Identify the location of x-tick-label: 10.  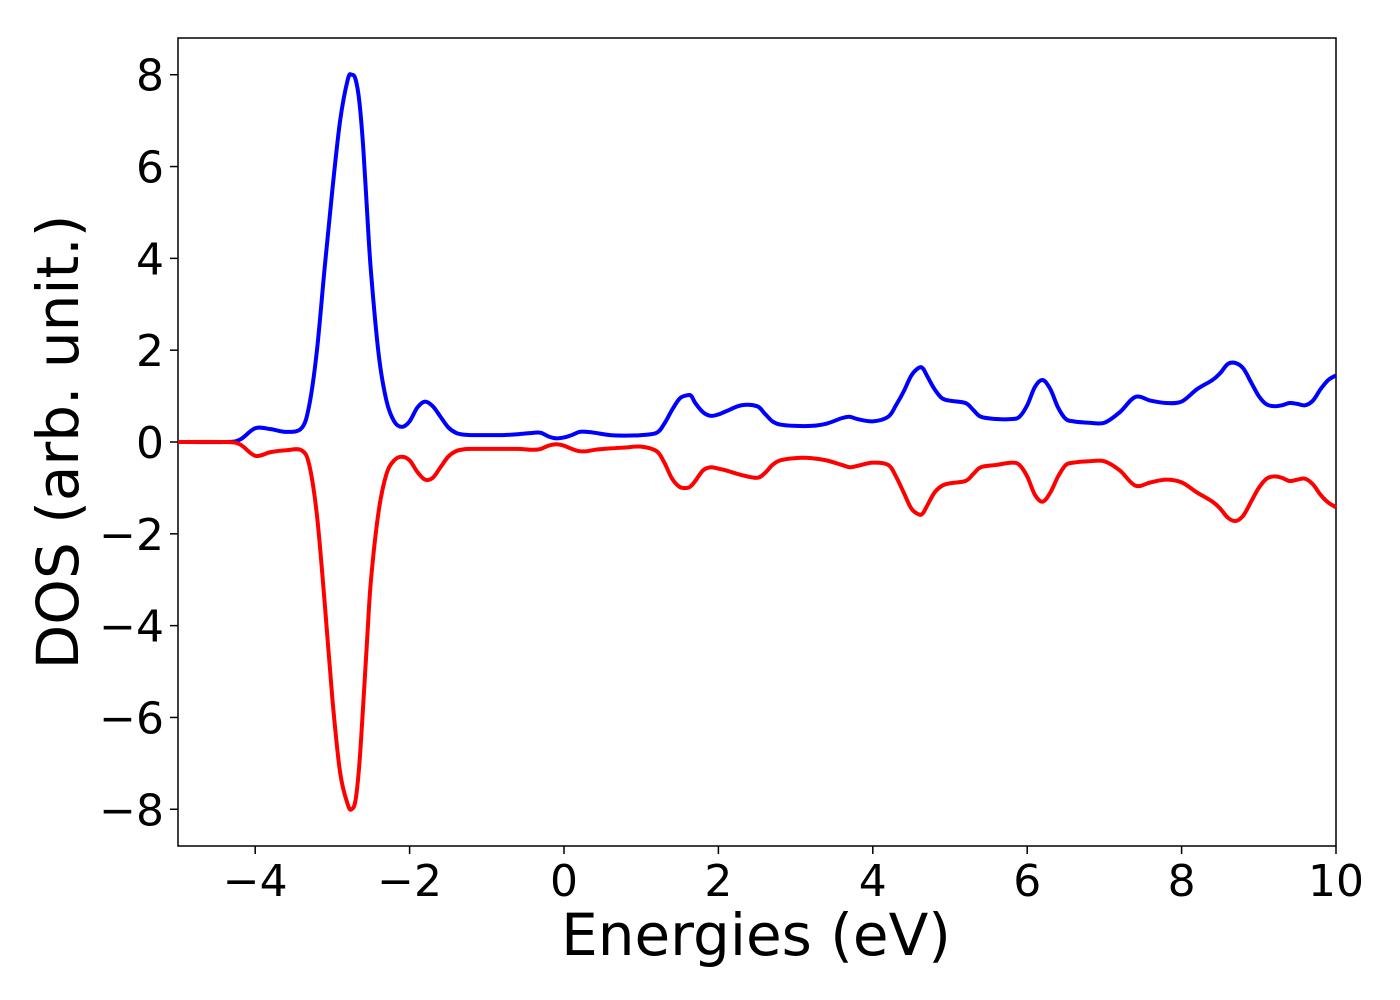
(1336, 881).